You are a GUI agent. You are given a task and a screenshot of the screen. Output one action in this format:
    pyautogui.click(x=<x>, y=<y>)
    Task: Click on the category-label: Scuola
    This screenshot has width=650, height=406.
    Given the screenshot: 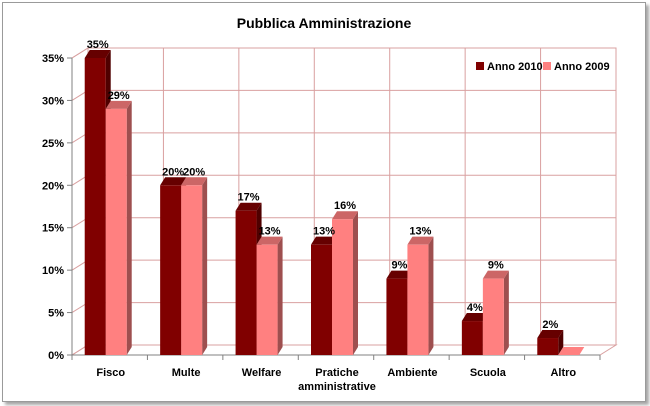 What is the action you would take?
    pyautogui.click(x=488, y=373)
    